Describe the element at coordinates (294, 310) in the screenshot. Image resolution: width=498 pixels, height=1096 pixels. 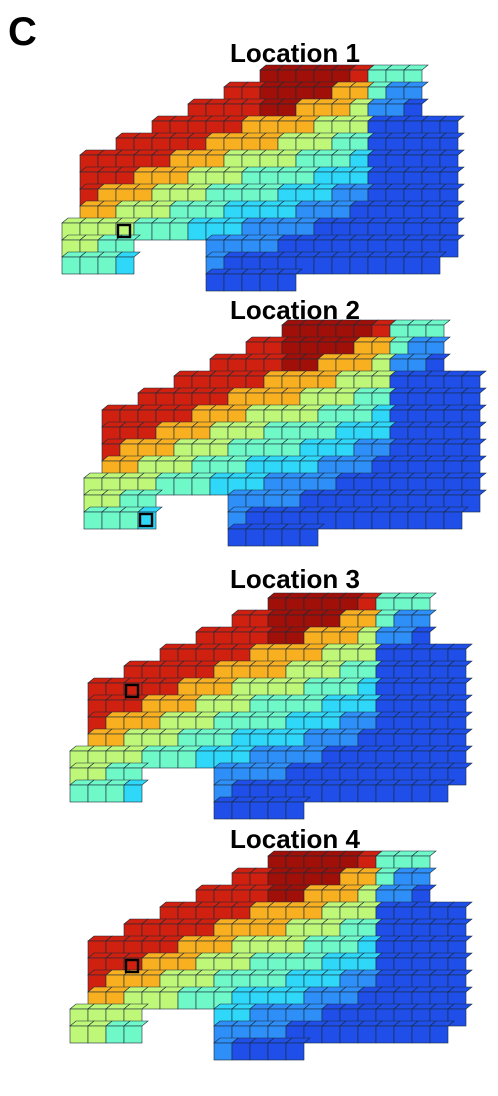
I see `location-title-2: Location 2` at that location.